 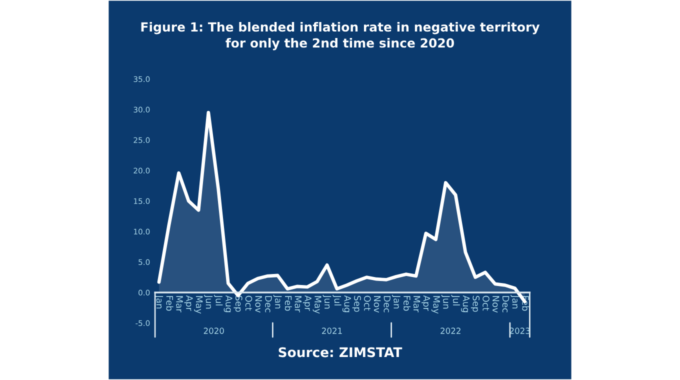 What do you see at coordinates (214, 331) in the screenshot?
I see `text: 2020` at bounding box center [214, 331].